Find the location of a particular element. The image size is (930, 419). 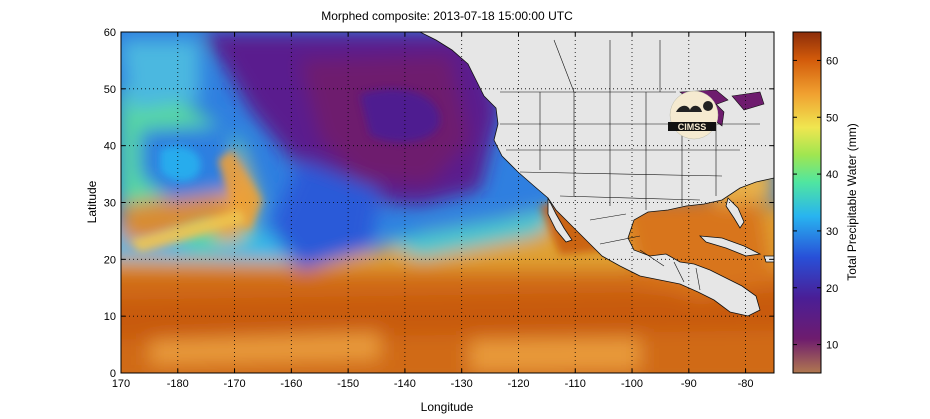

x-tick-label: -160 is located at coordinates (291, 384).